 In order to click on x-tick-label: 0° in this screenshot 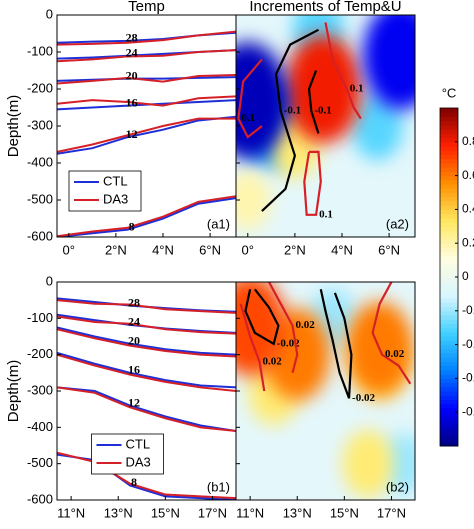, I will do `click(69, 249)`.